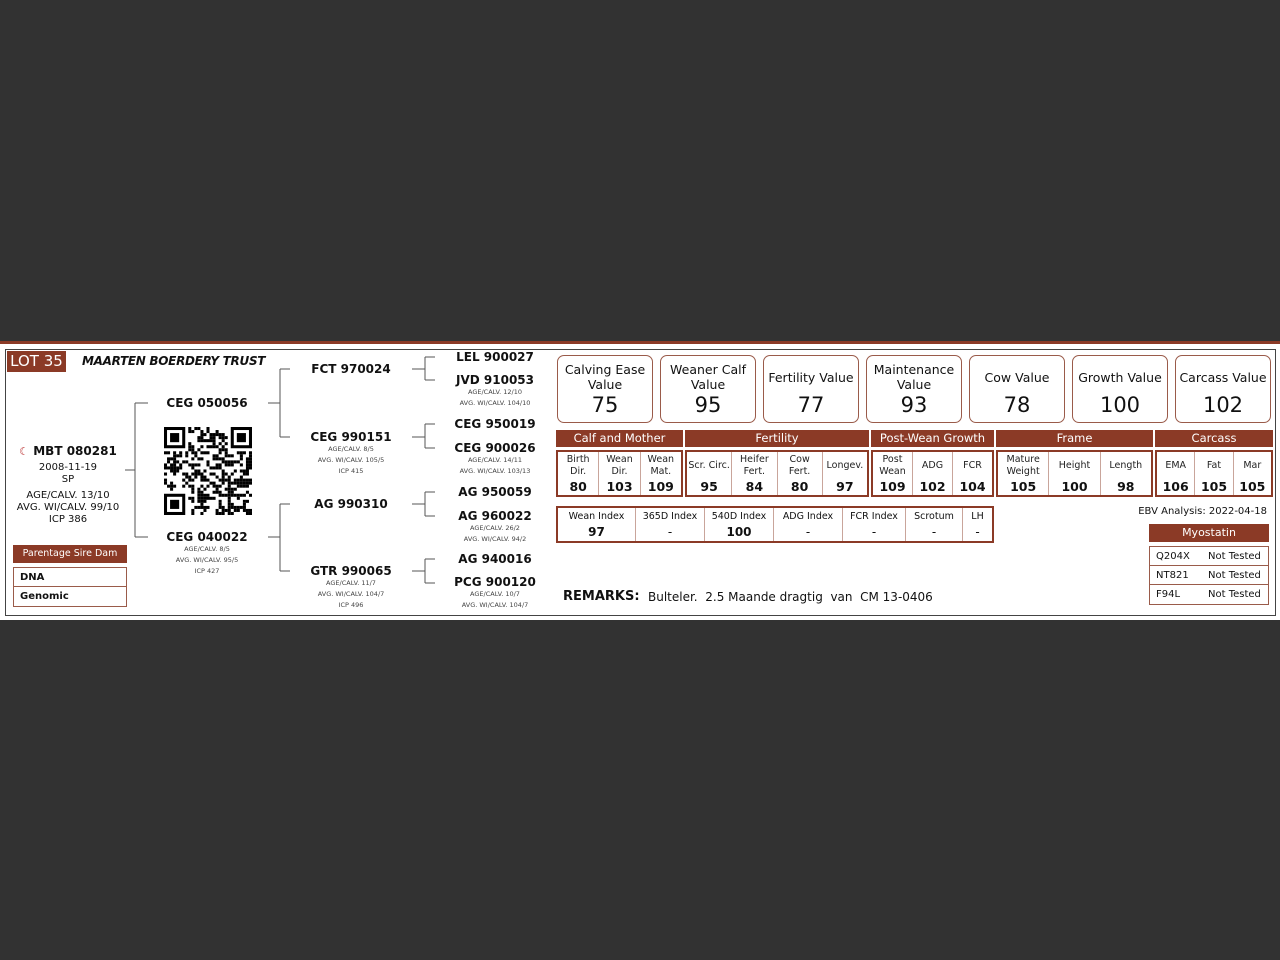  I want to click on ddd-age-calv: AGE/CALV. 10/7, so click(495, 594).